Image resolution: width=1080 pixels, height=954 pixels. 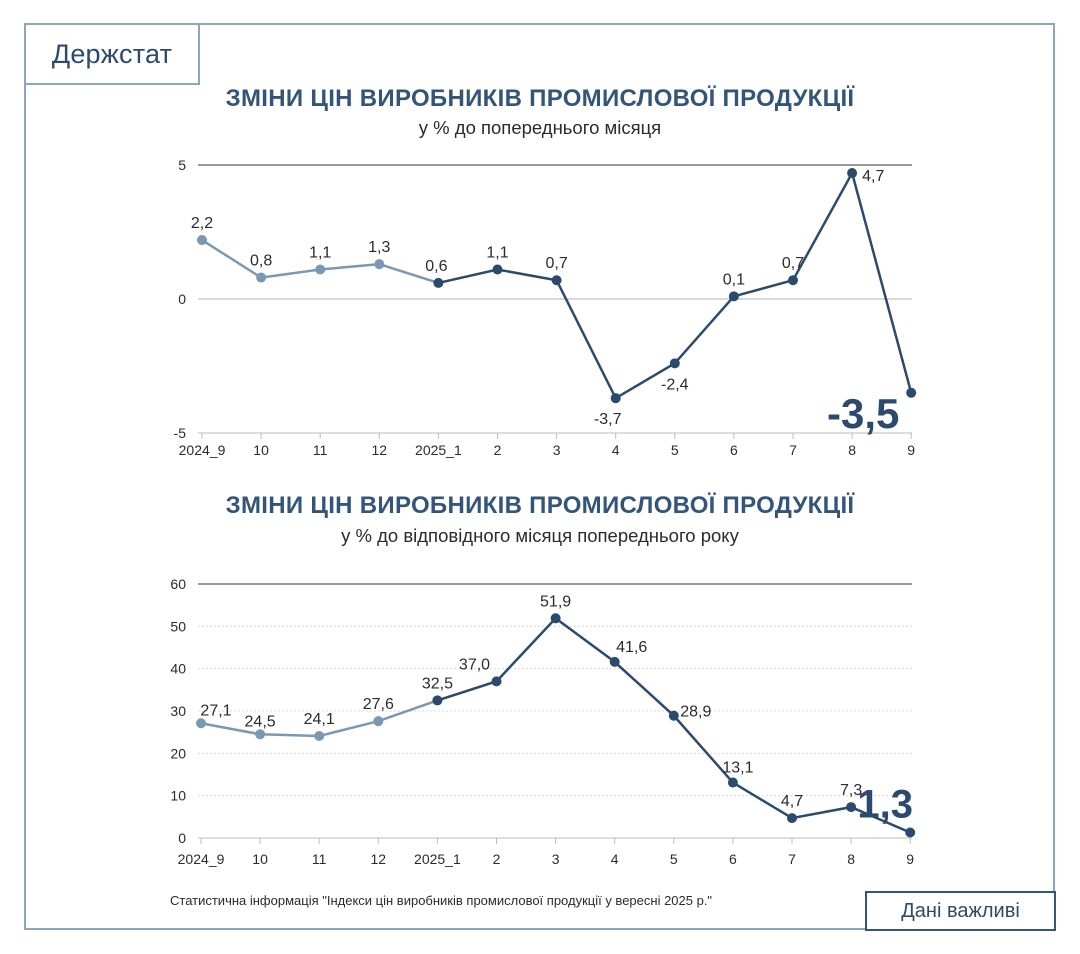 What do you see at coordinates (675, 384) in the screenshot?
I see `data-label: -2,4` at bounding box center [675, 384].